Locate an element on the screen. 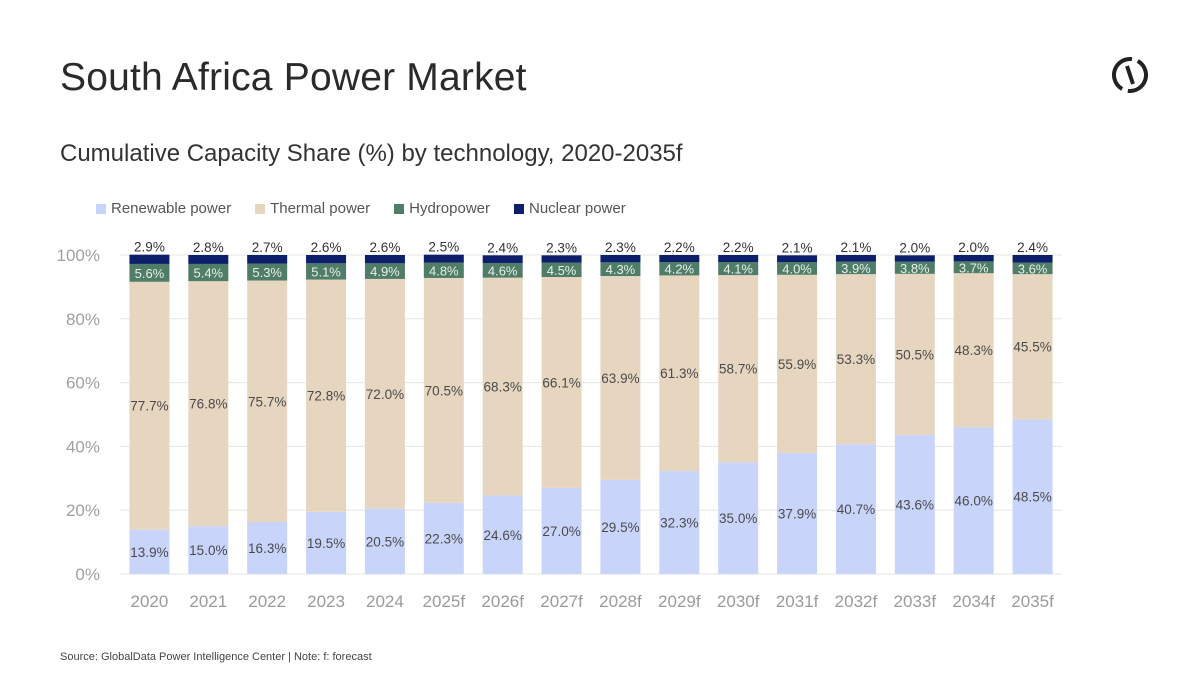 This screenshot has height=675, width=1200. data-label: 2.0% is located at coordinates (914, 247).